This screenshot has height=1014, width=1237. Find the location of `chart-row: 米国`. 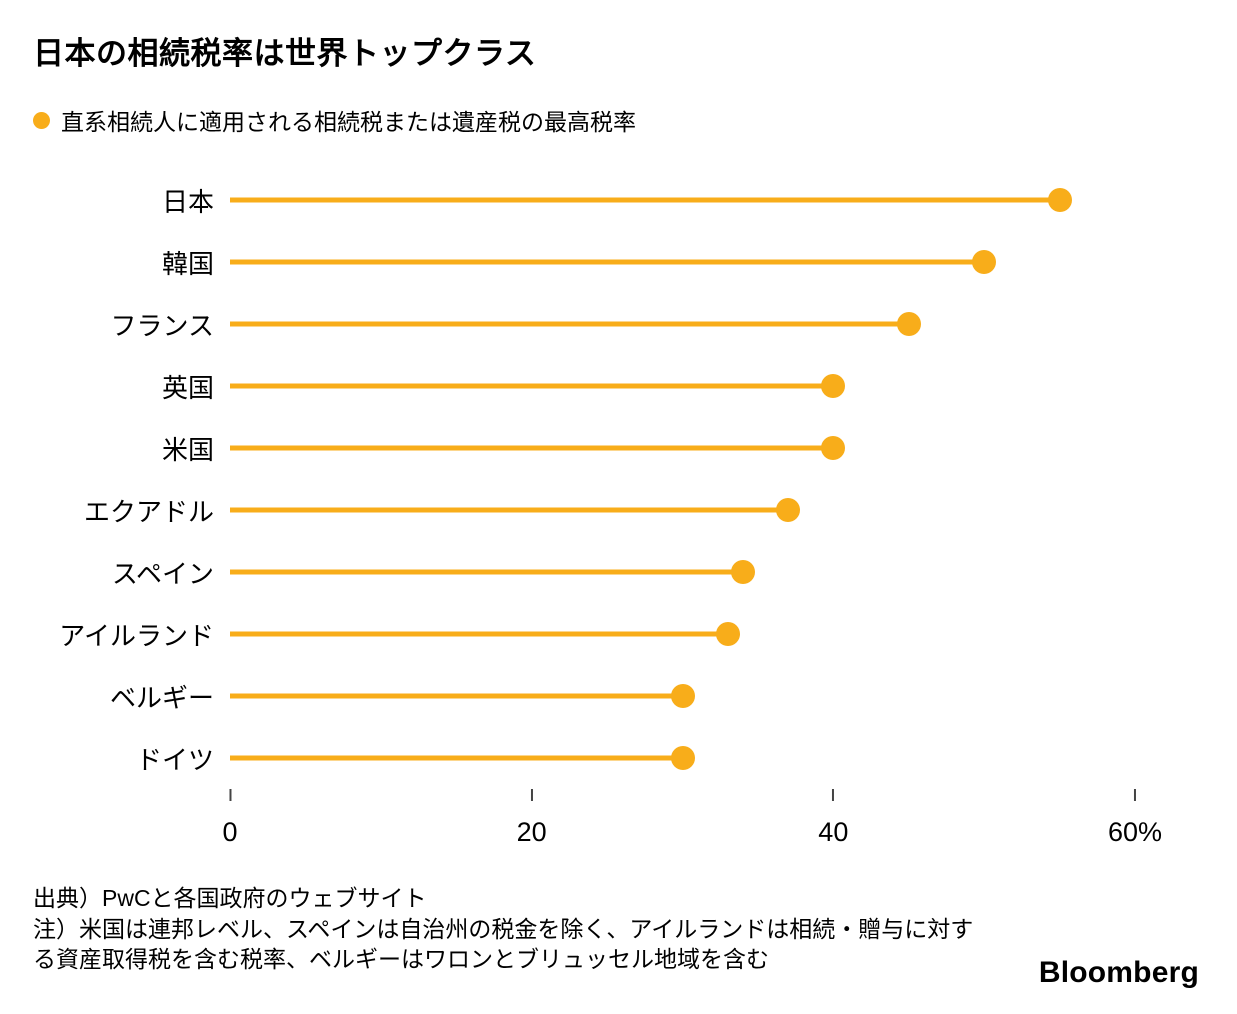

chart-row: 米国 is located at coordinates (584, 448).